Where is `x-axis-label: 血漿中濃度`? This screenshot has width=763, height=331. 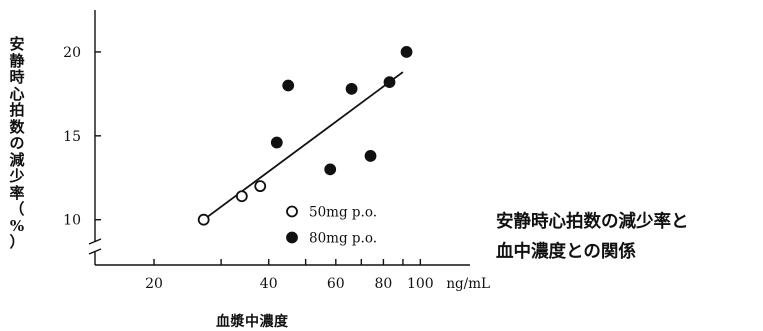 x-axis-label: 血漿中濃度 is located at coordinates (252, 322).